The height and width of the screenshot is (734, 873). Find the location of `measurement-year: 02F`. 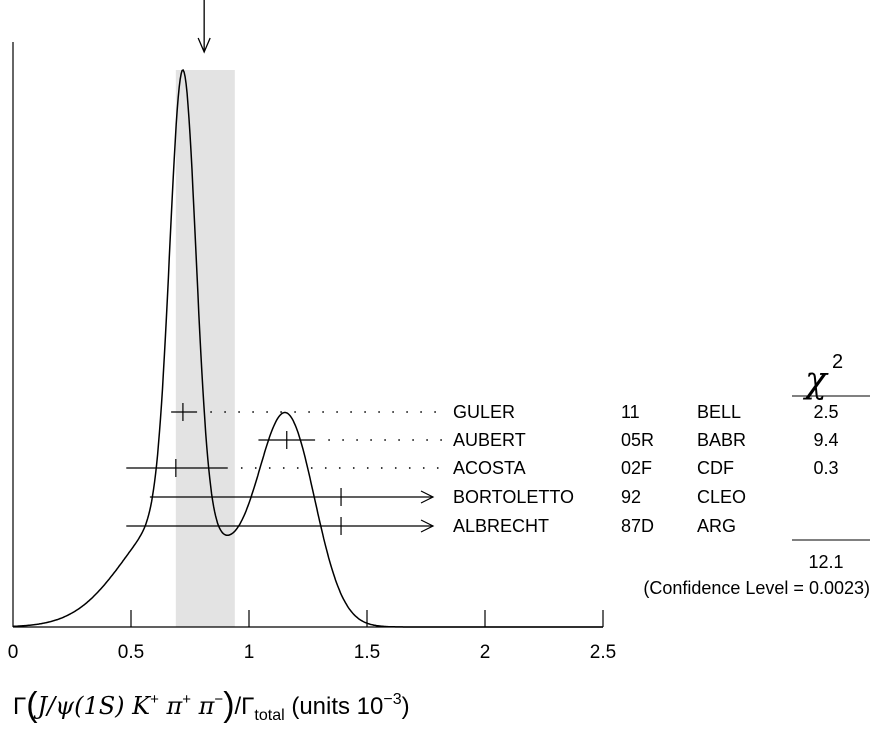

measurement-year: 02F is located at coordinates (636, 468).